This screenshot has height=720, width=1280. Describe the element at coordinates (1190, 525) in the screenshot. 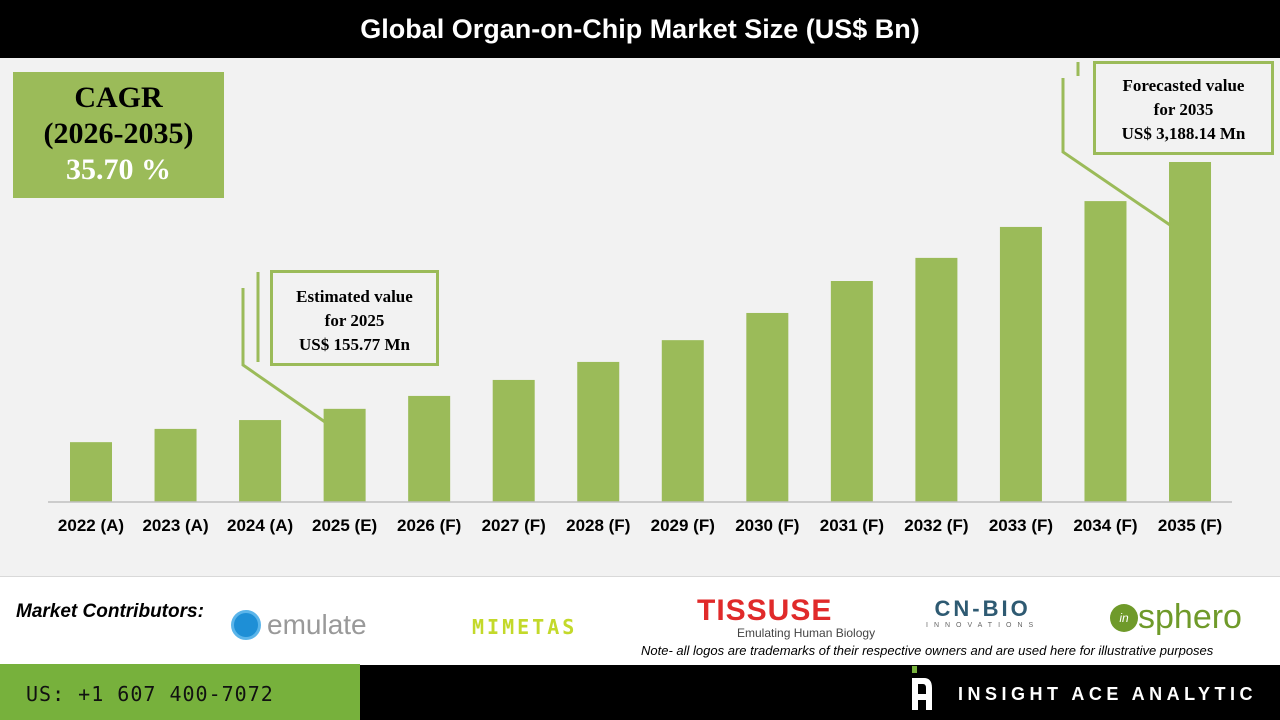

I see `x-tick-label: 2035 (F)` at that location.